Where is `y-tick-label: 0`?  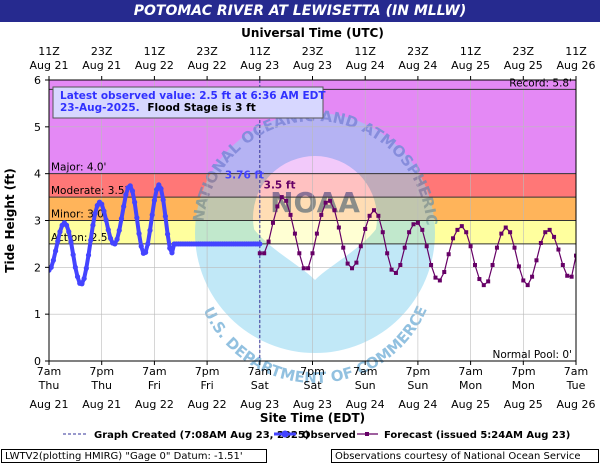
y-tick-label: 0 is located at coordinates (37, 361).